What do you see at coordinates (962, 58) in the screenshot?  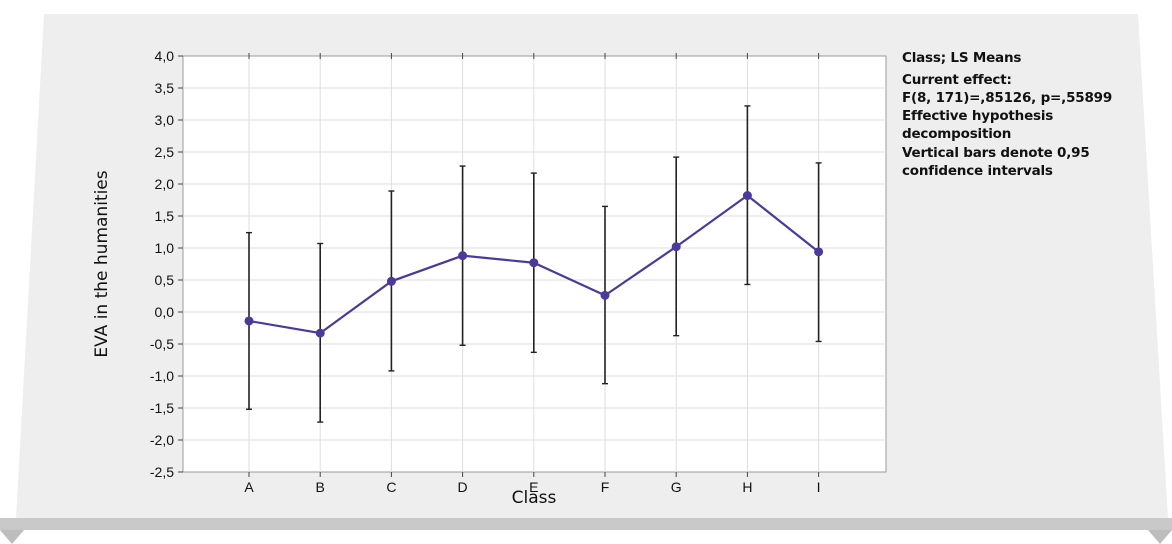 I see `annotation-title: Class; LS Means` at bounding box center [962, 58].